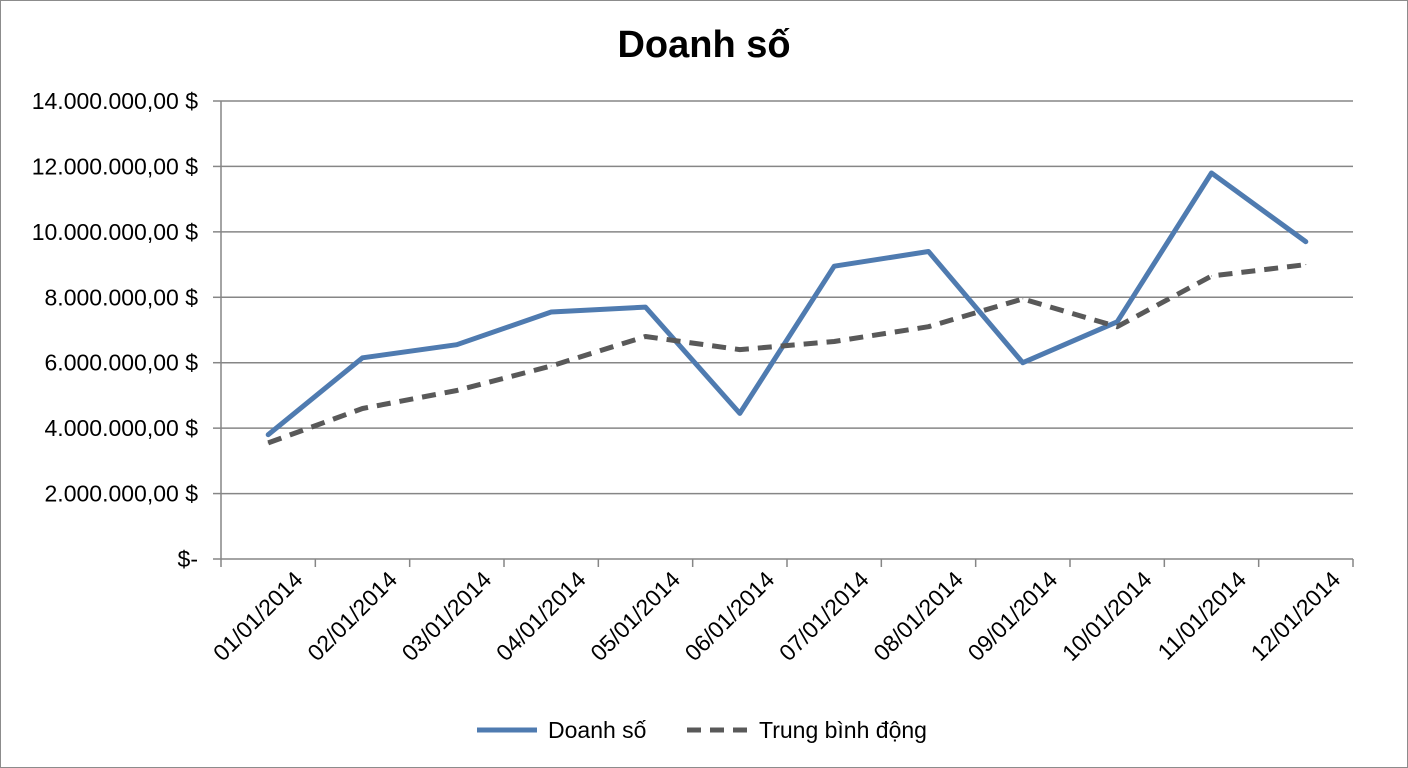  I want to click on x-tick-label: 01/01/2014, so click(258, 616).